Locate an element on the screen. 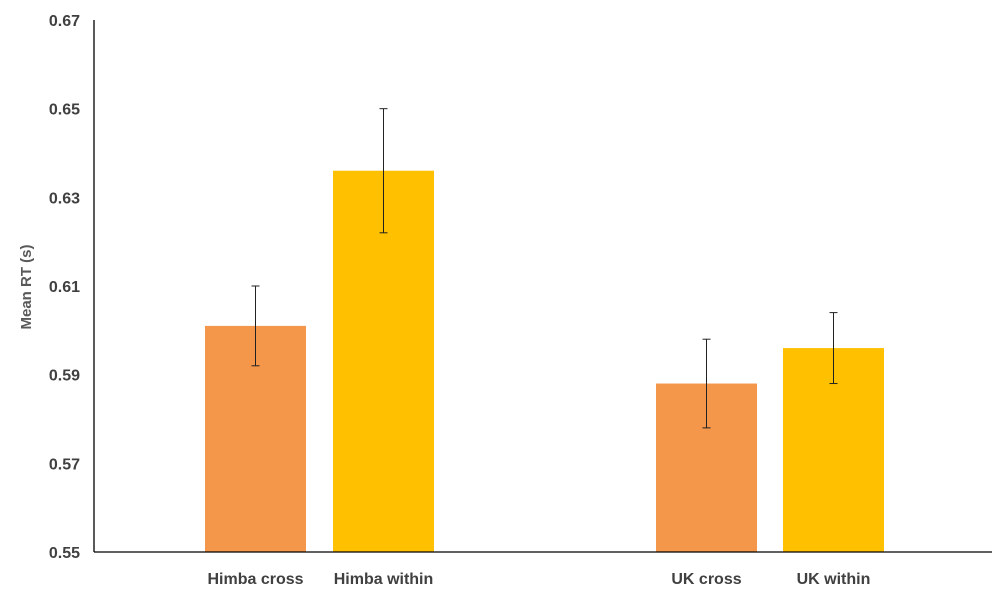 The width and height of the screenshot is (998, 590). y-tick-label: 0.57 is located at coordinates (64, 464).